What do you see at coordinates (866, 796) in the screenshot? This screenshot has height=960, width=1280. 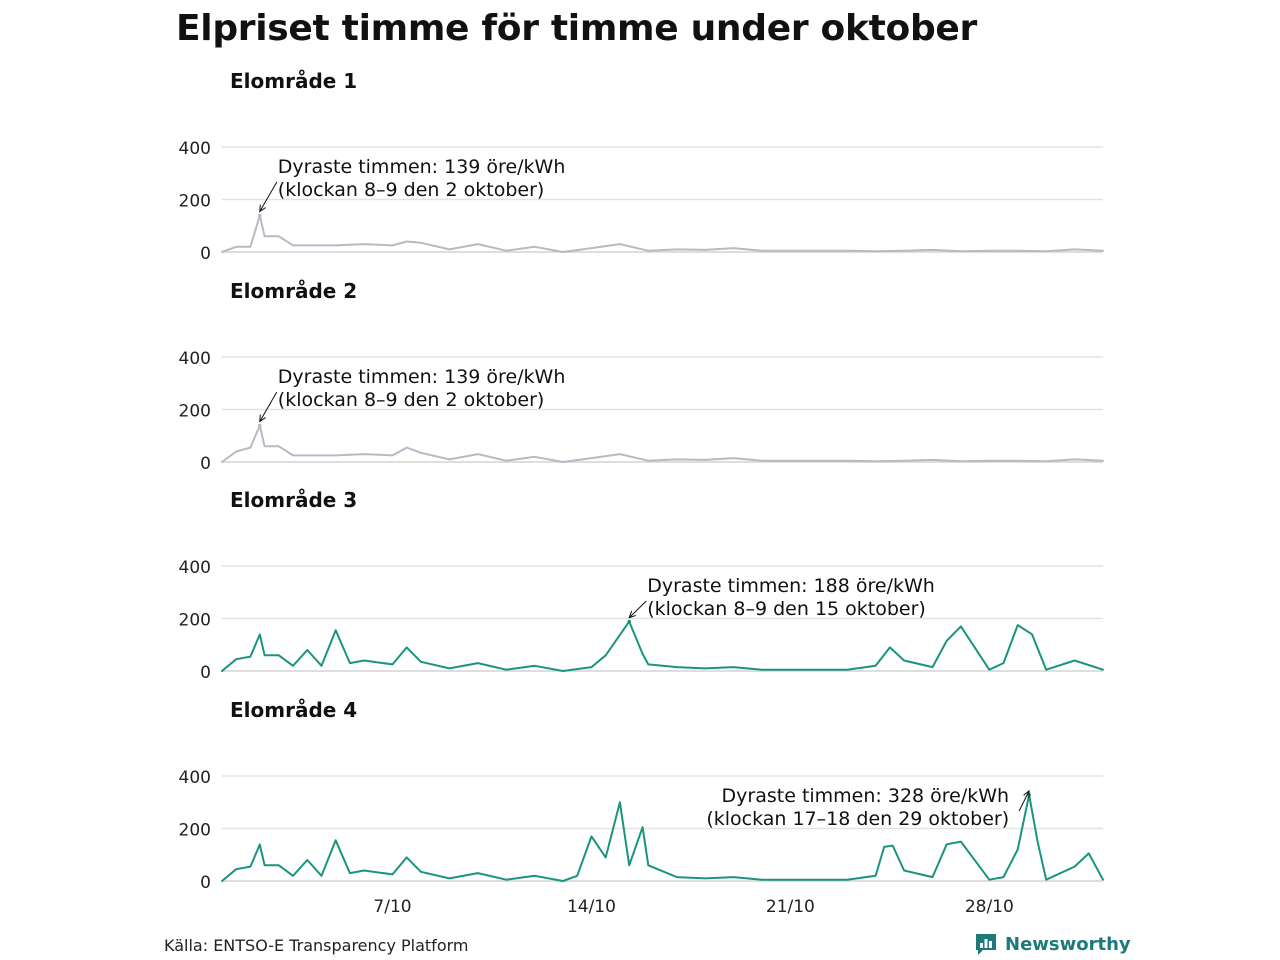 I see `annotation-line1: Dyraste timmen: 328 öre/kWh` at bounding box center [866, 796].